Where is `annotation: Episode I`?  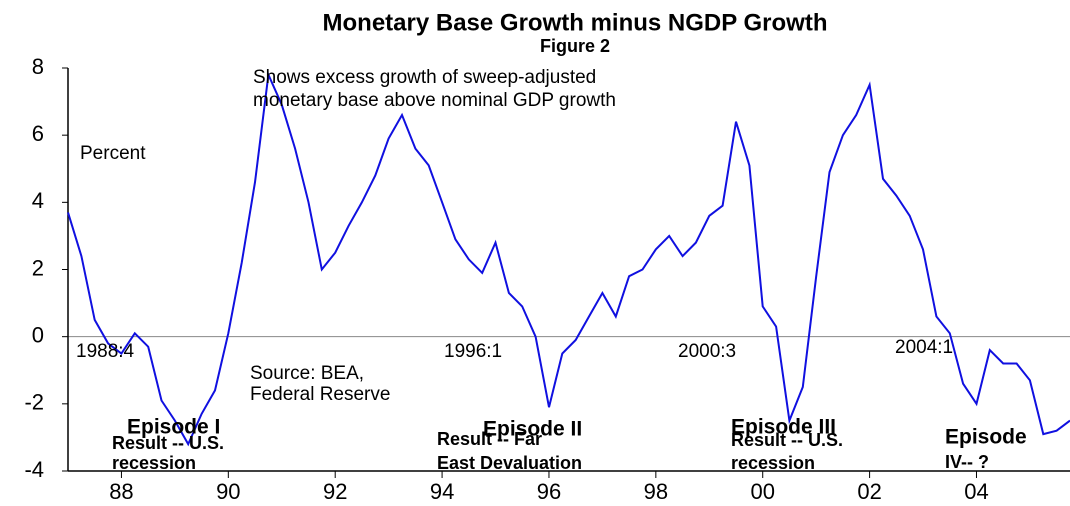 annotation: Episode I is located at coordinates (173, 427).